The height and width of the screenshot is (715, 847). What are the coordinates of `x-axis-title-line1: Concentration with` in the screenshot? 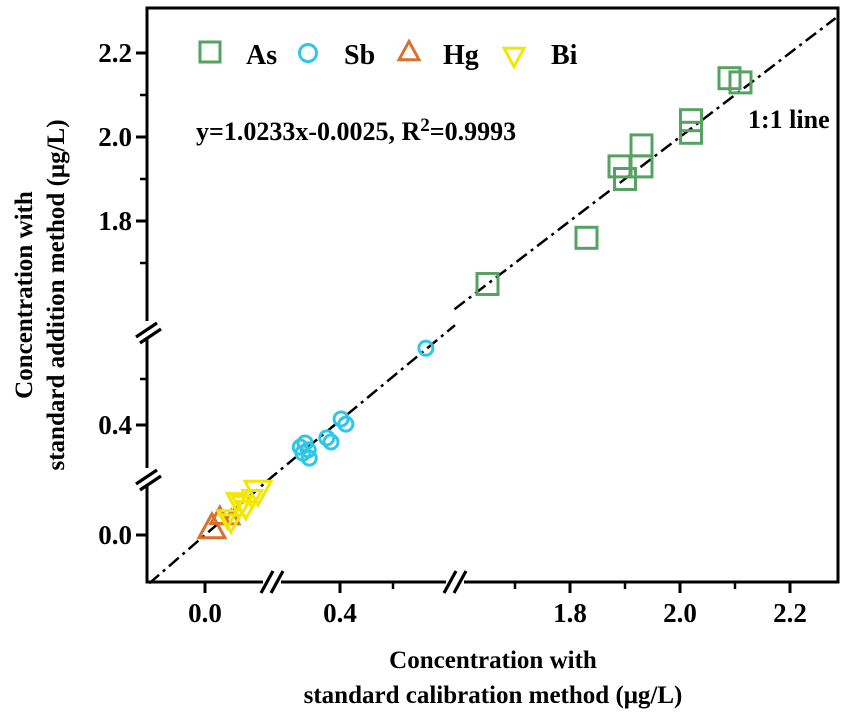 It's located at (493, 660).